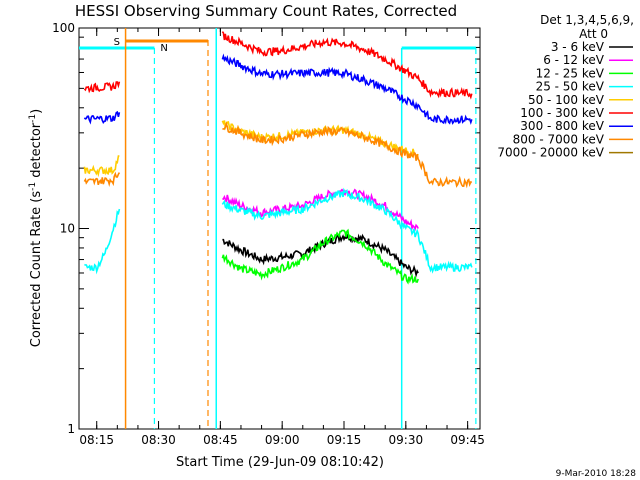 The image size is (640, 480). I want to click on x-tick-label-2: 08:45, so click(220, 440).